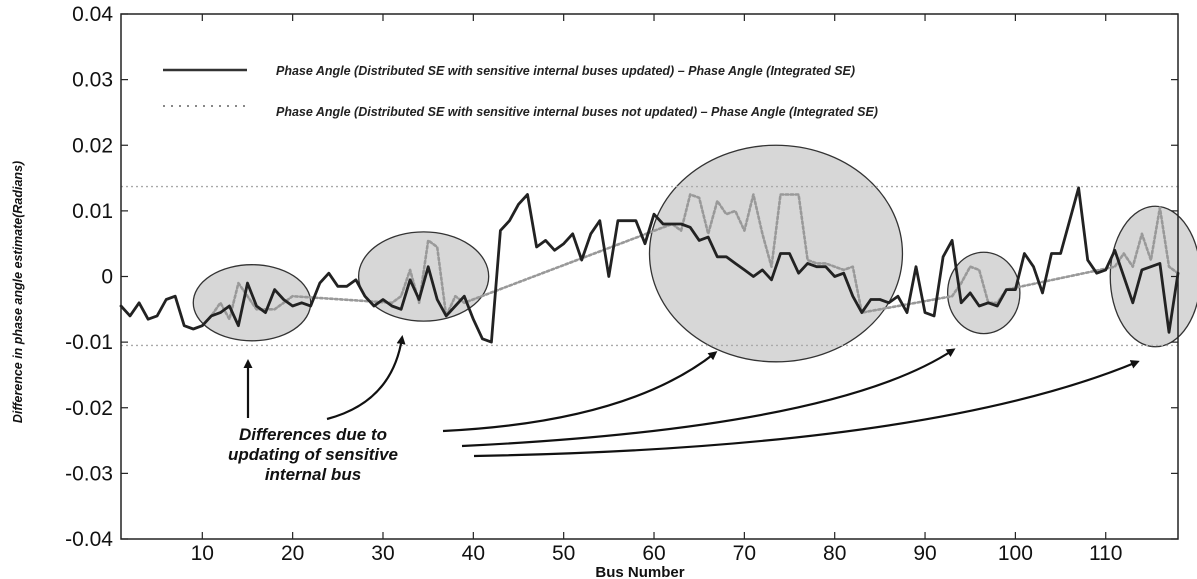 This screenshot has height=579, width=1197. Describe the element at coordinates (89, 408) in the screenshot. I see `y-tick-label-2: -0.02` at that location.